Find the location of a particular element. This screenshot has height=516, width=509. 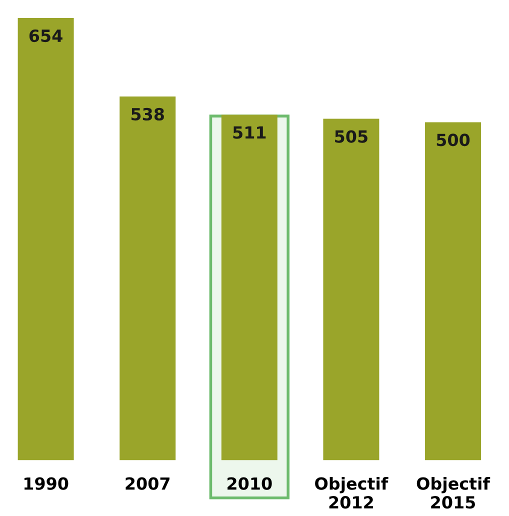

x-tick-label: Objectif 2012 is located at coordinates (351, 492).